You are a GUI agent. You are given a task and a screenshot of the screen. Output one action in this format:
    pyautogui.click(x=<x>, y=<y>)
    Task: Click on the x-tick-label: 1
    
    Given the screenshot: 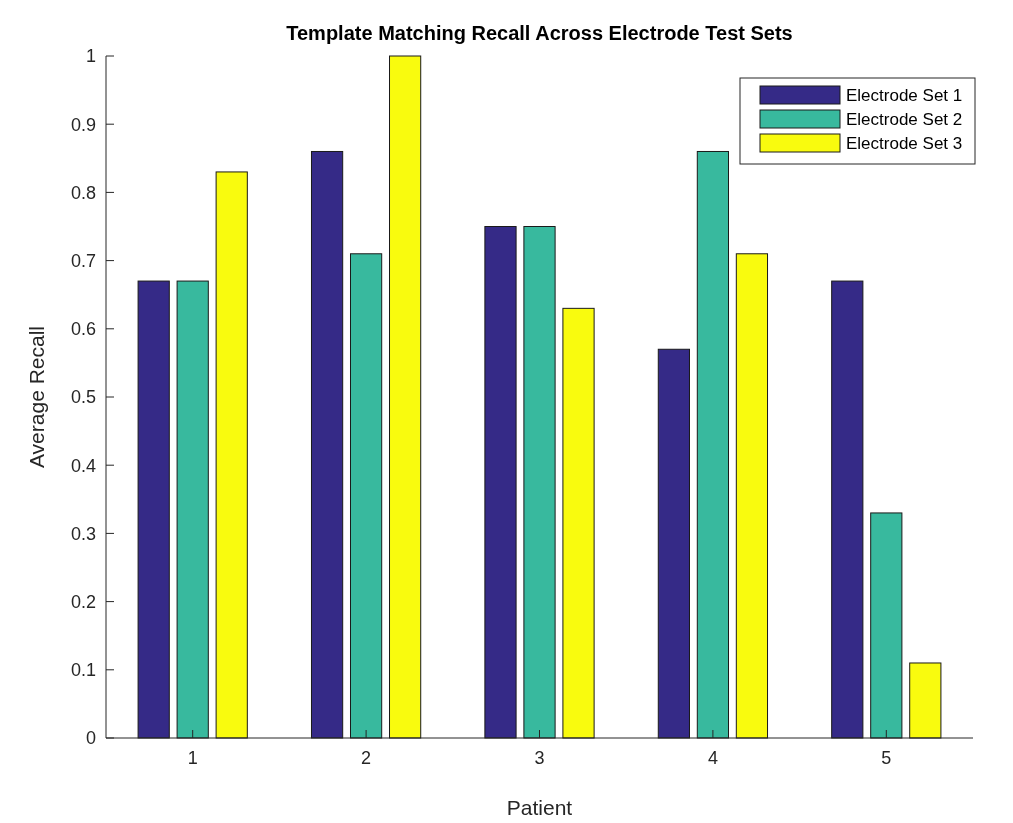 What is the action you would take?
    pyautogui.click(x=192, y=758)
    